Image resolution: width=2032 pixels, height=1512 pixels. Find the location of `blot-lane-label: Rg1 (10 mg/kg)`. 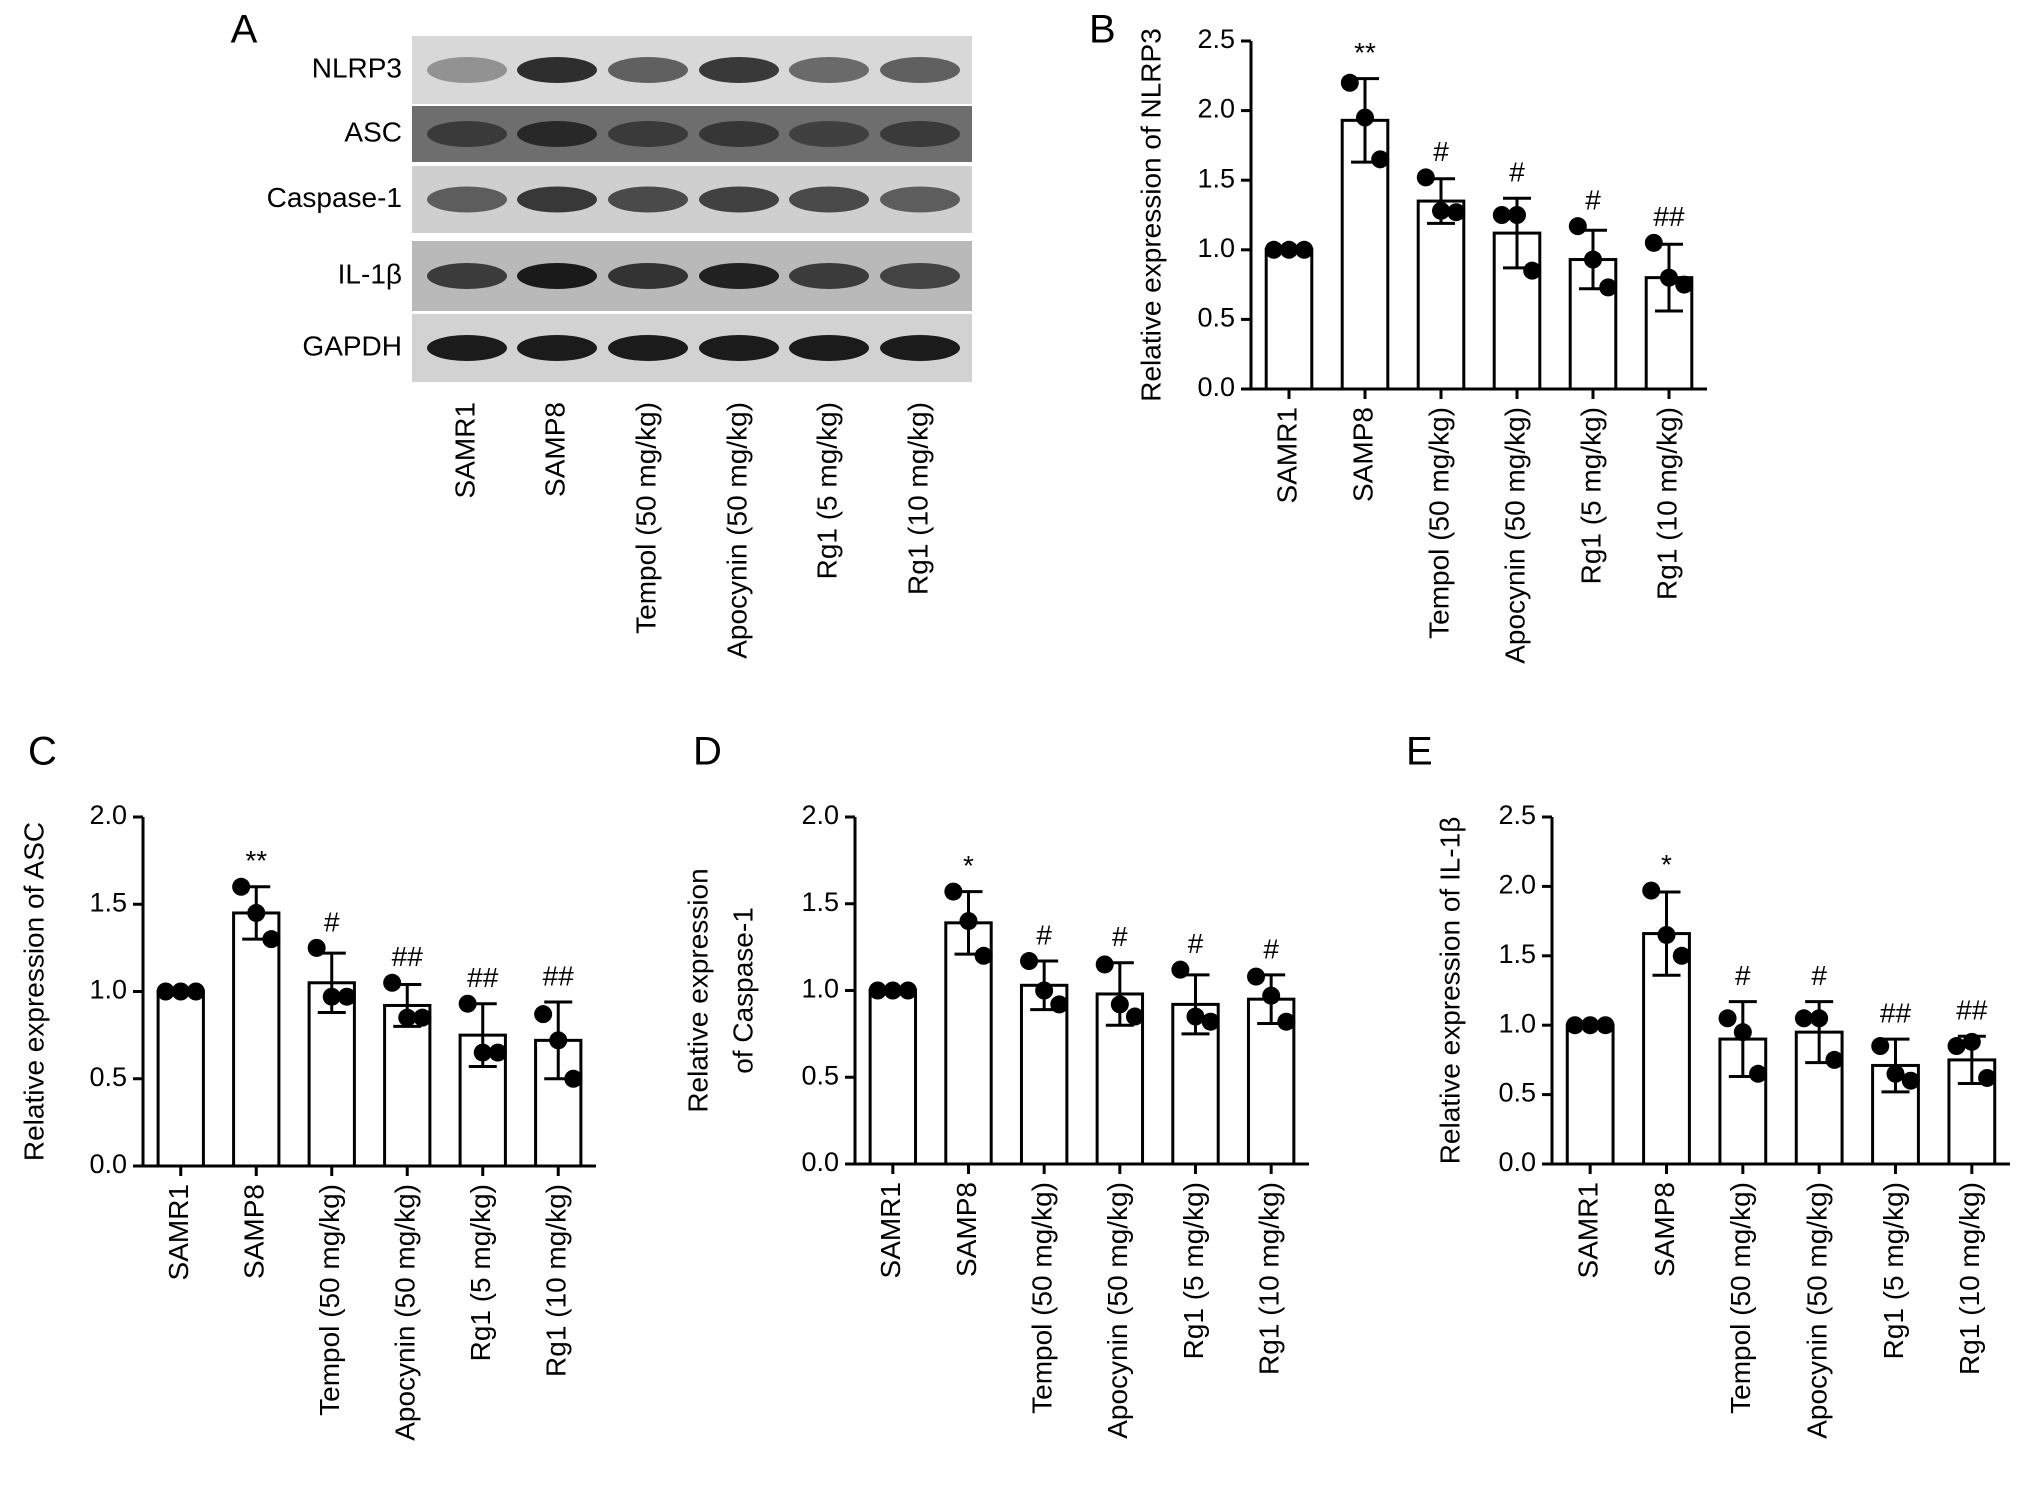

blot-lane-label: Rg1 (10 mg/kg) is located at coordinates (917, 498).